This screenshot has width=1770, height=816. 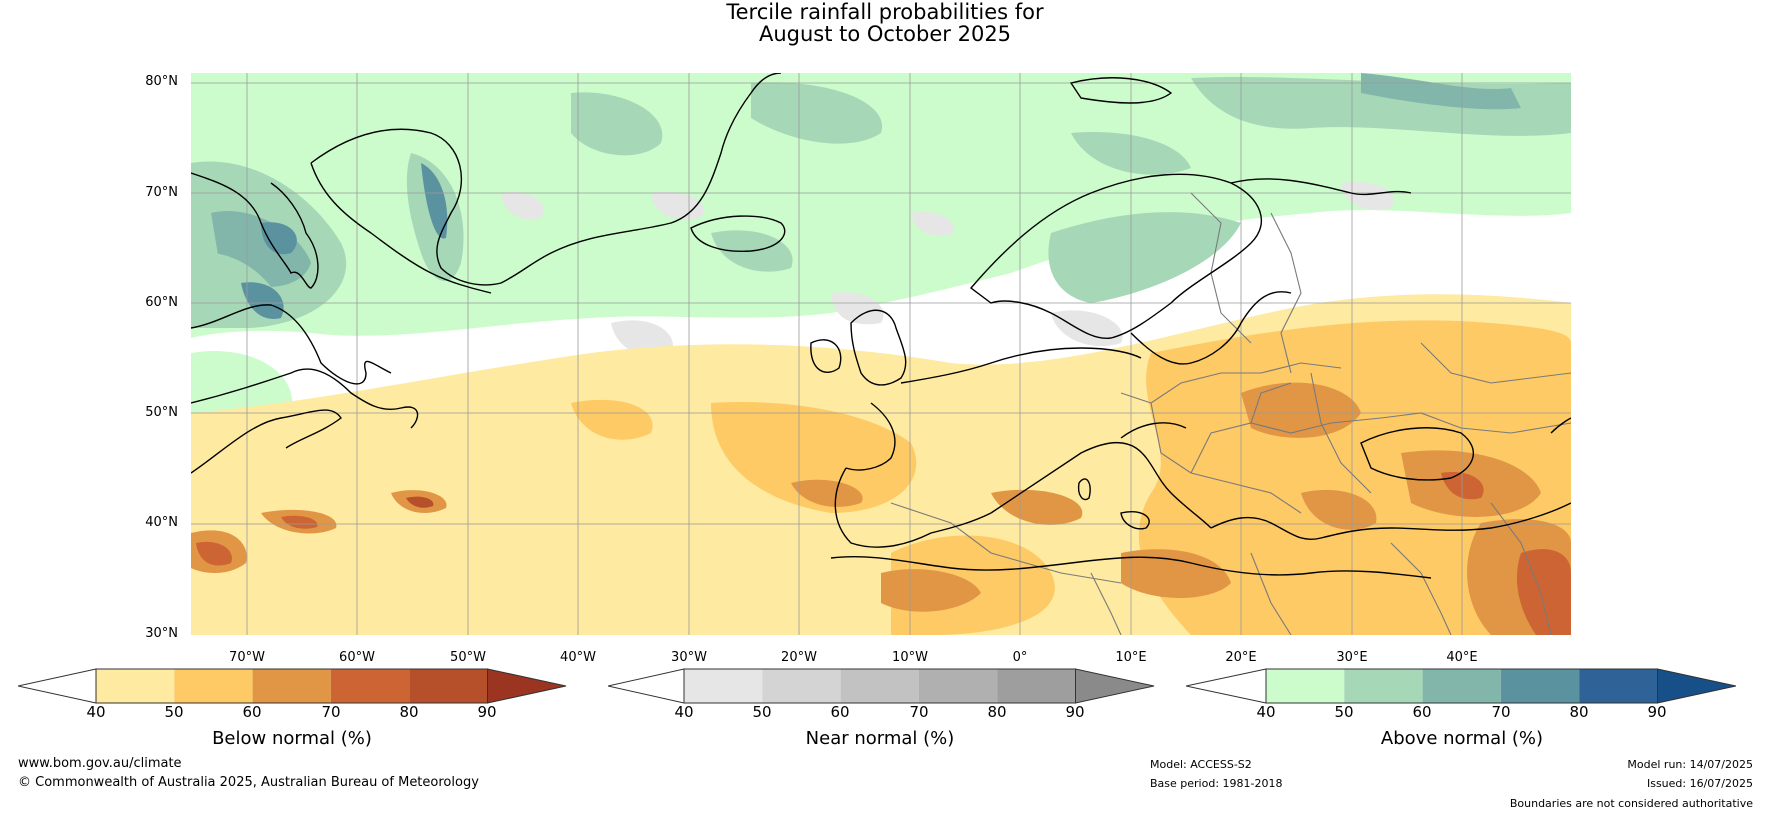 I want to click on colorbar-below-svg, so click(x=292, y=686).